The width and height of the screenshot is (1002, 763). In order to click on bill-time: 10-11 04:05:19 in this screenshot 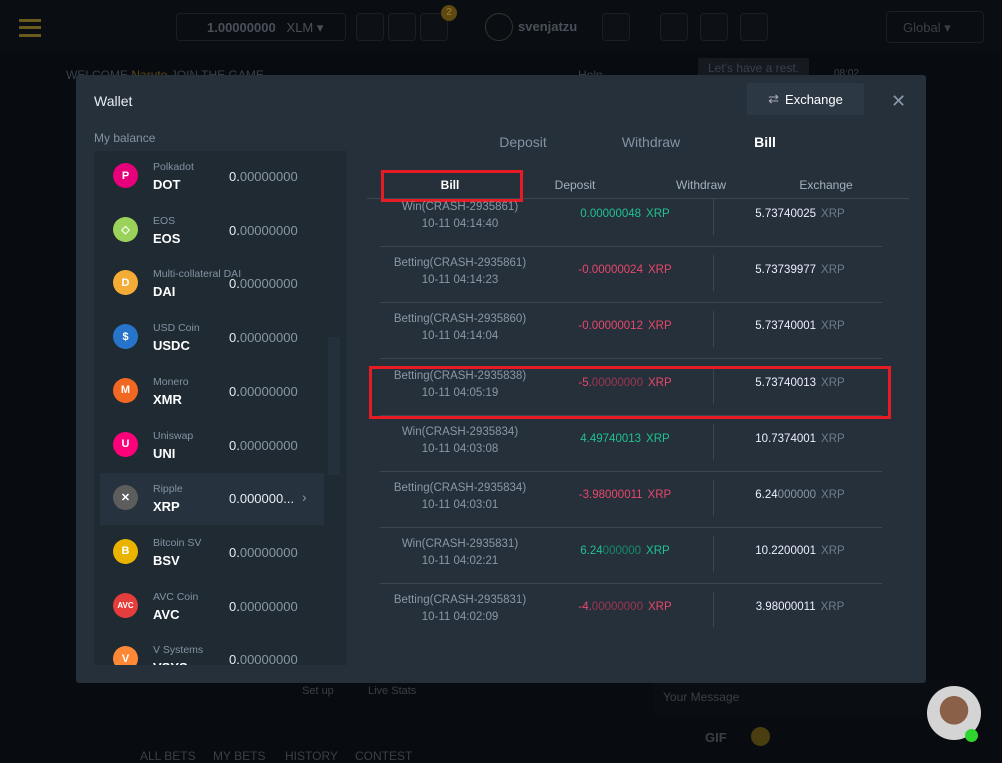, I will do `click(460, 392)`.